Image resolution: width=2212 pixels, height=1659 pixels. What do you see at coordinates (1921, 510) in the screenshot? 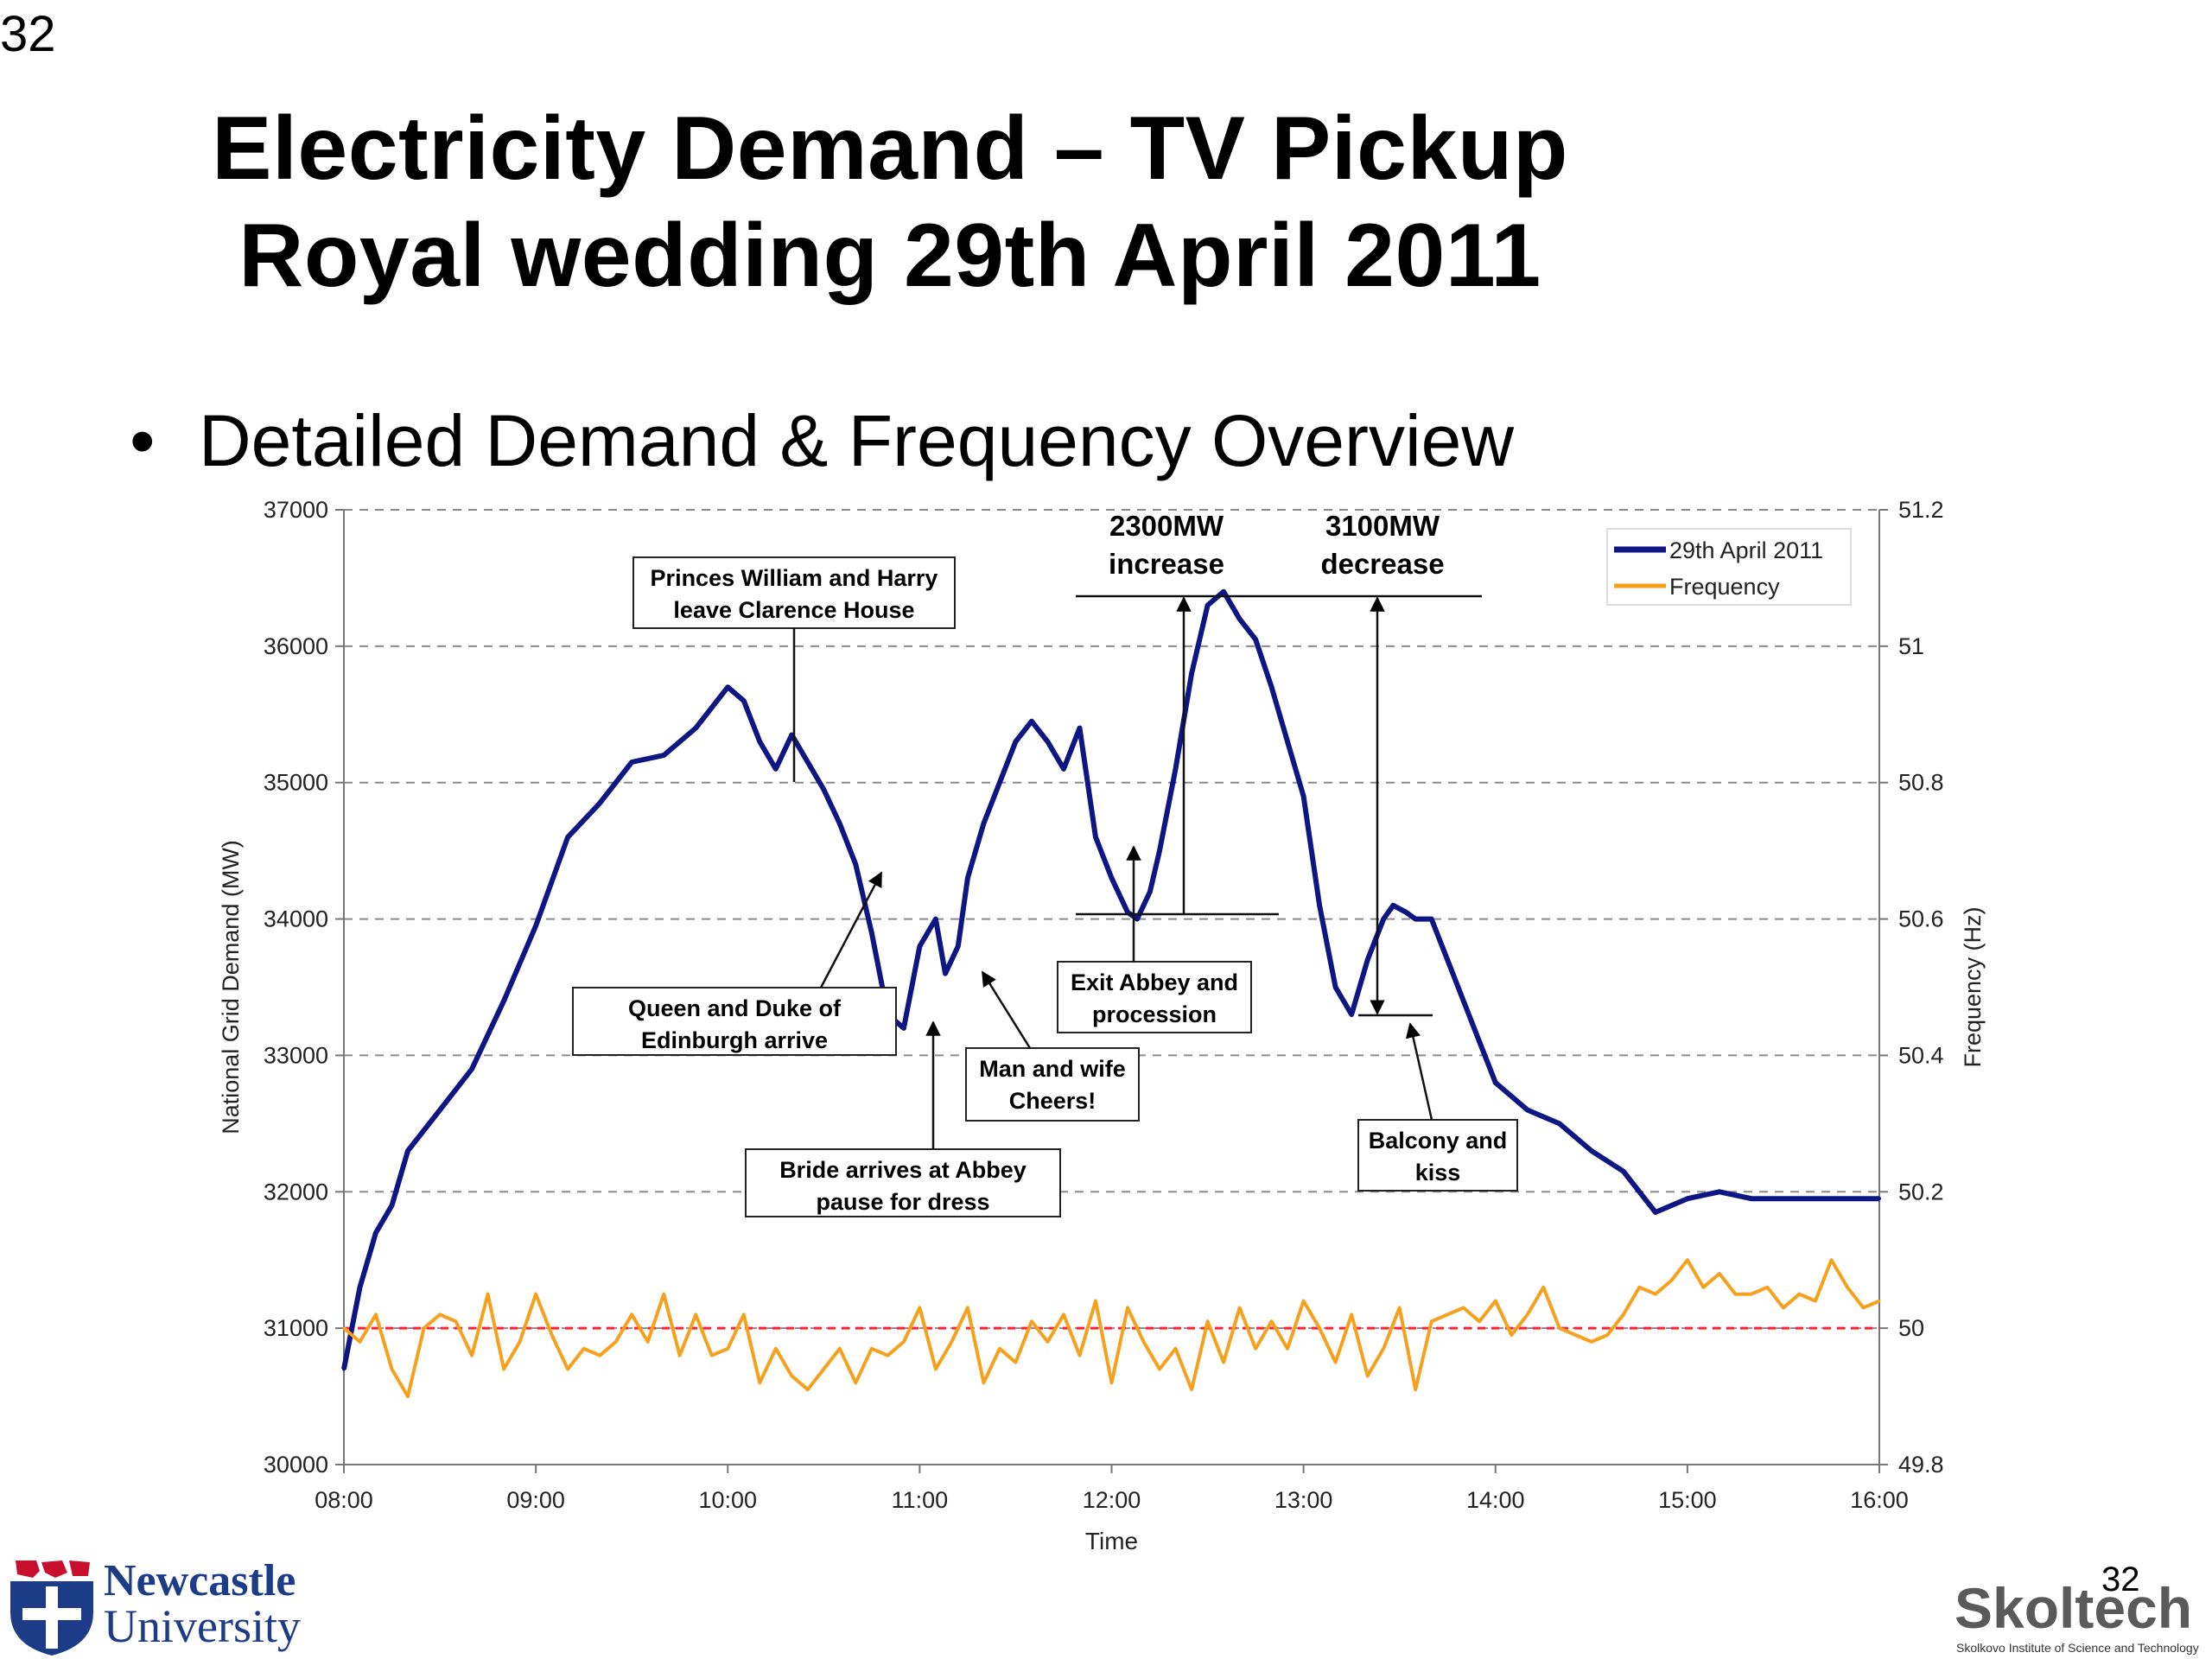
I see `y2-tick-label: 51.2` at bounding box center [1921, 510].